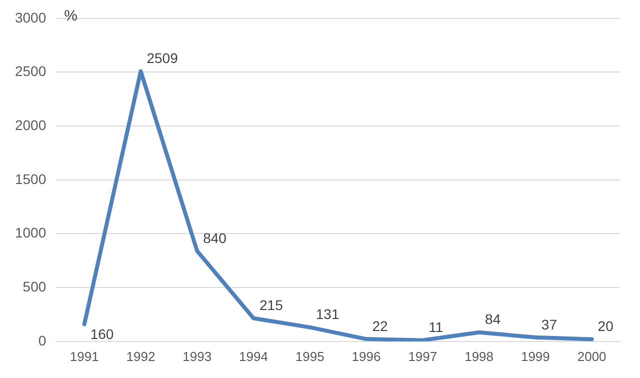 The width and height of the screenshot is (640, 378). I want to click on x-tick-label: 1998, so click(479, 356).